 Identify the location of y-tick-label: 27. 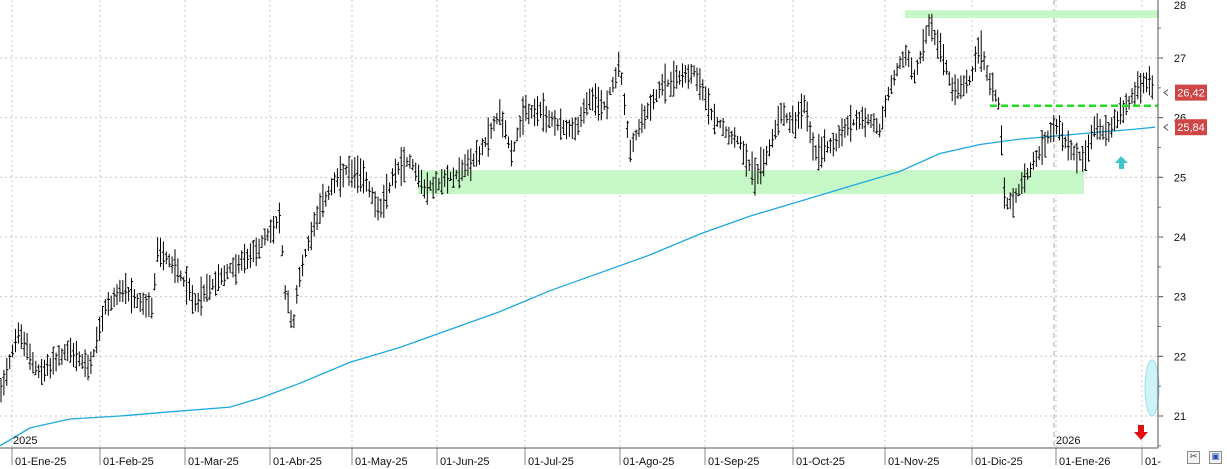
(1180, 59).